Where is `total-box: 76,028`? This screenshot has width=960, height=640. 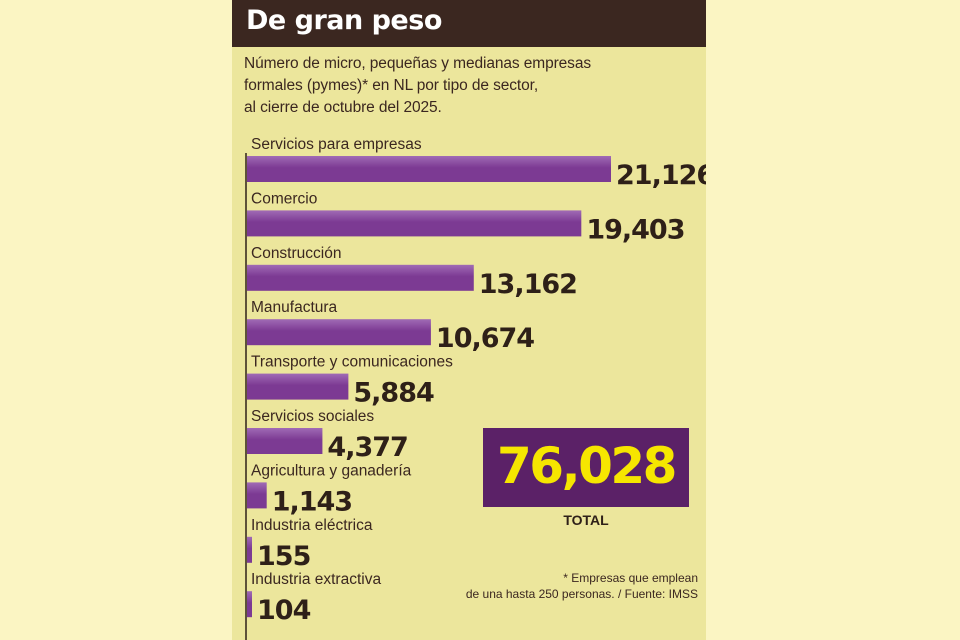
total-box: 76,028 is located at coordinates (586, 467).